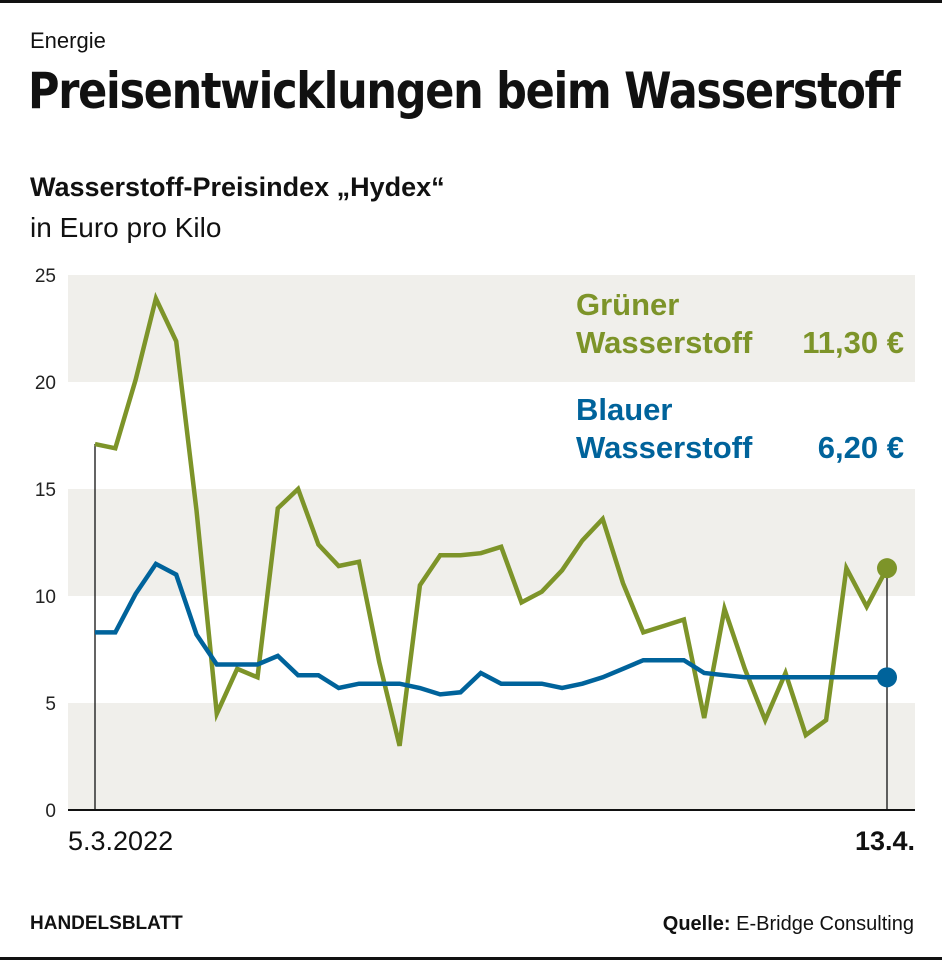 The width and height of the screenshot is (942, 962). I want to click on source-text: E-Bridge Consulting, so click(825, 924).